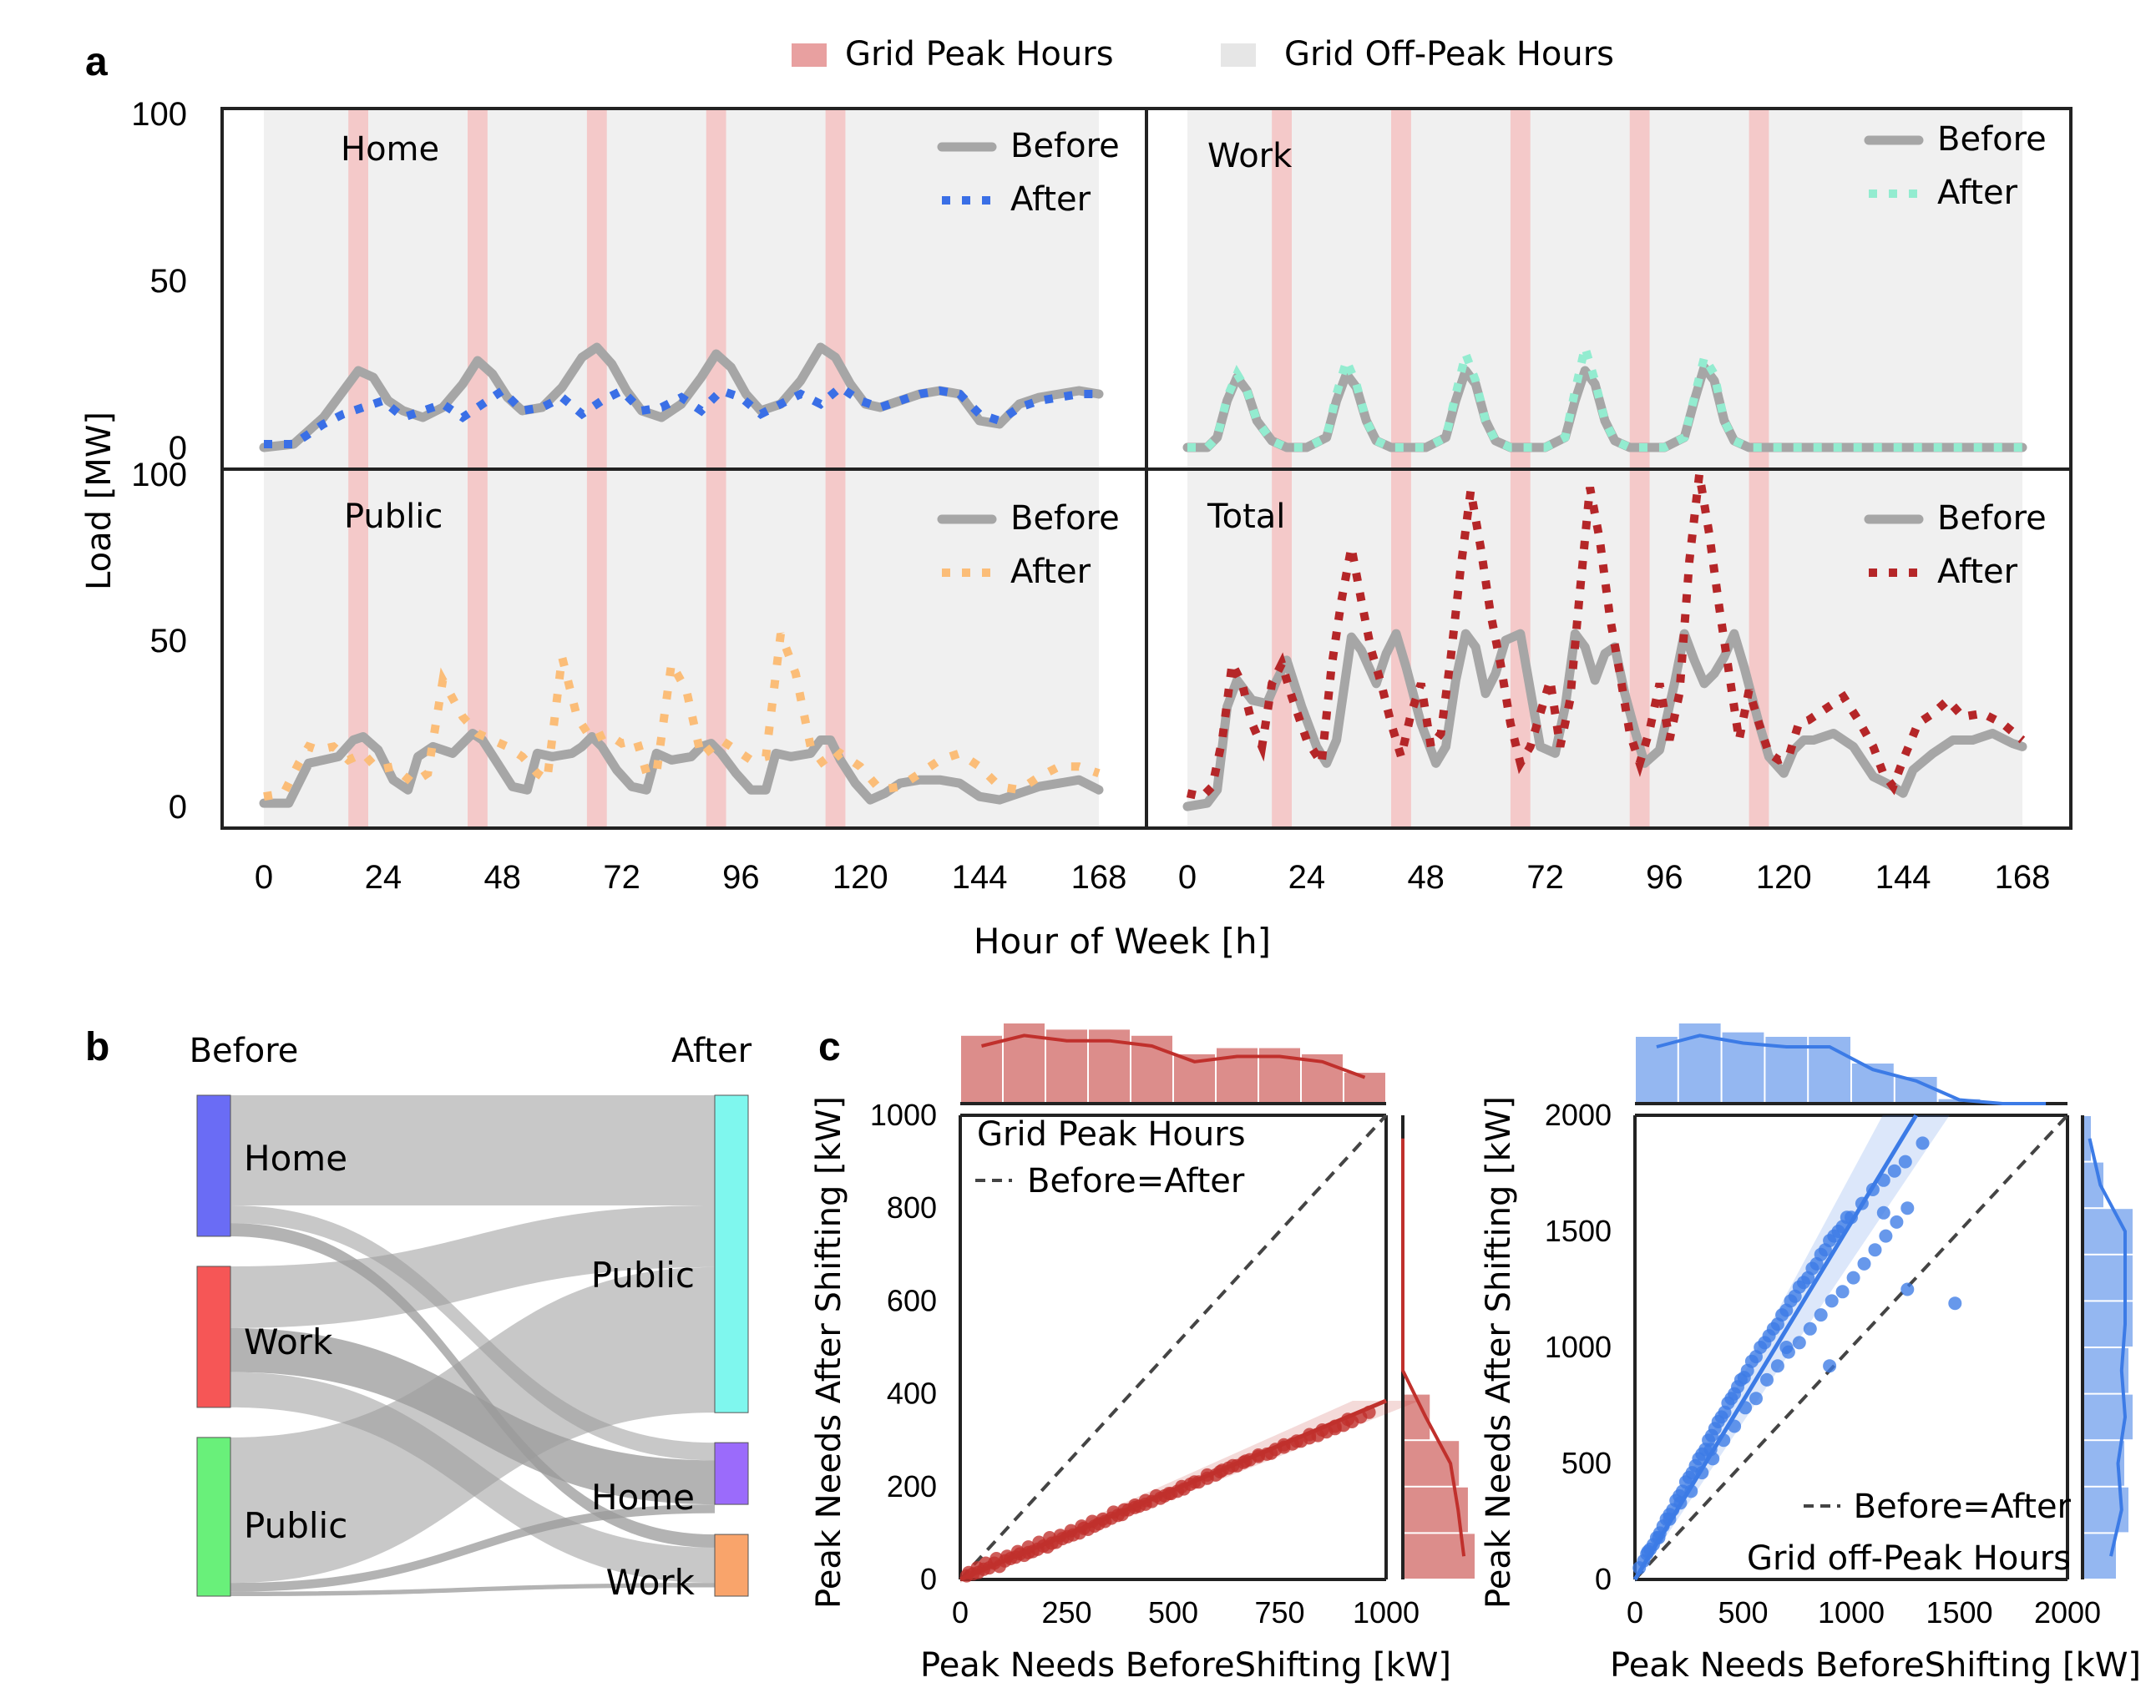 Image resolution: width=2156 pixels, height=1708 pixels. Describe the element at coordinates (643, 1498) in the screenshot. I see `sankey-label-after-home: Home` at that location.